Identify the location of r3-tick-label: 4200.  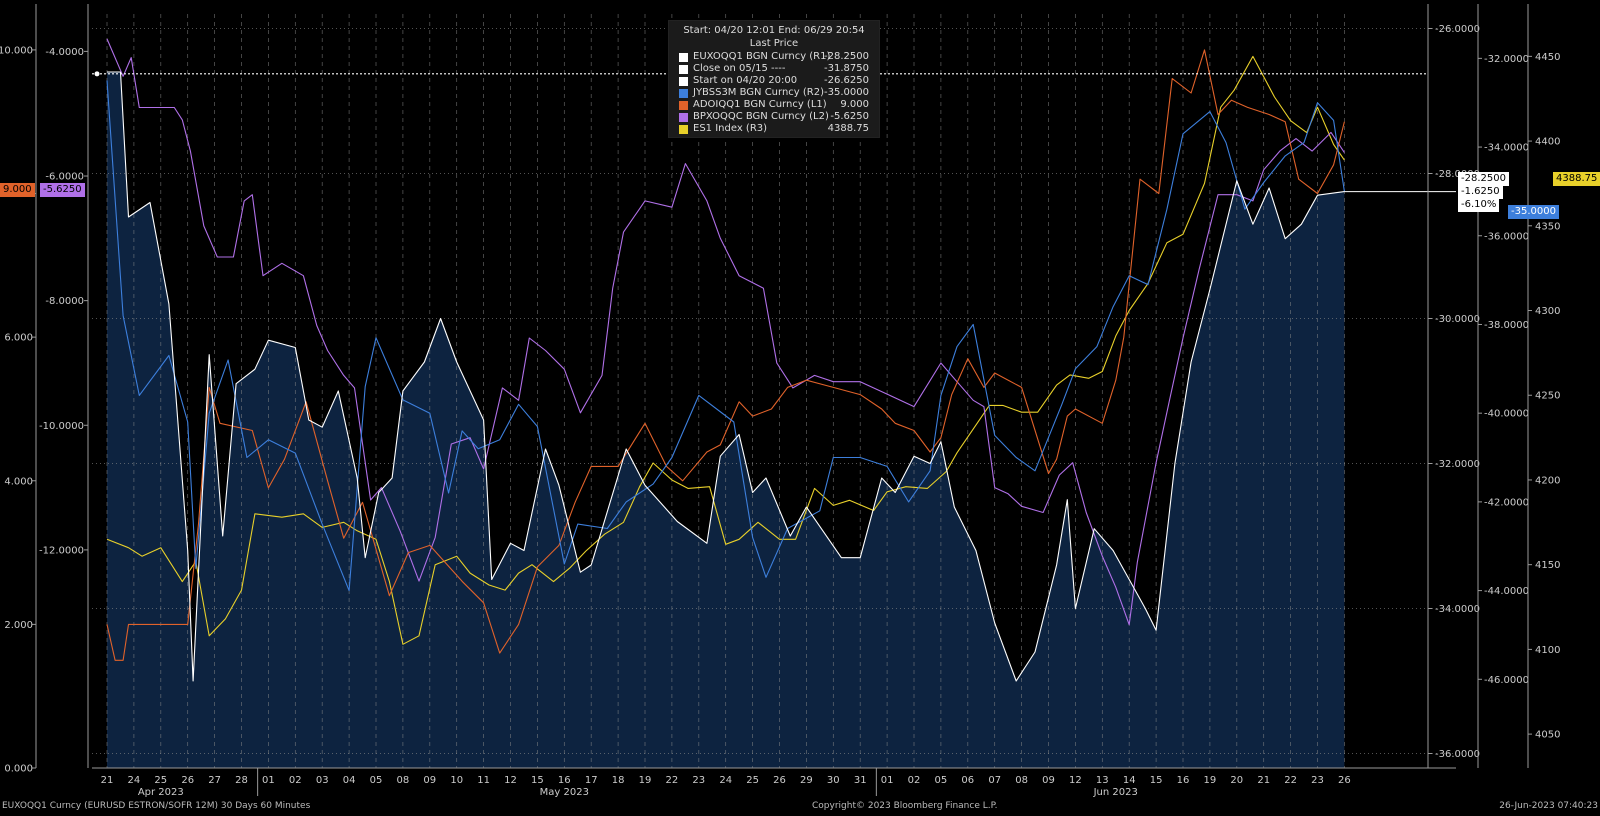
(1547, 480).